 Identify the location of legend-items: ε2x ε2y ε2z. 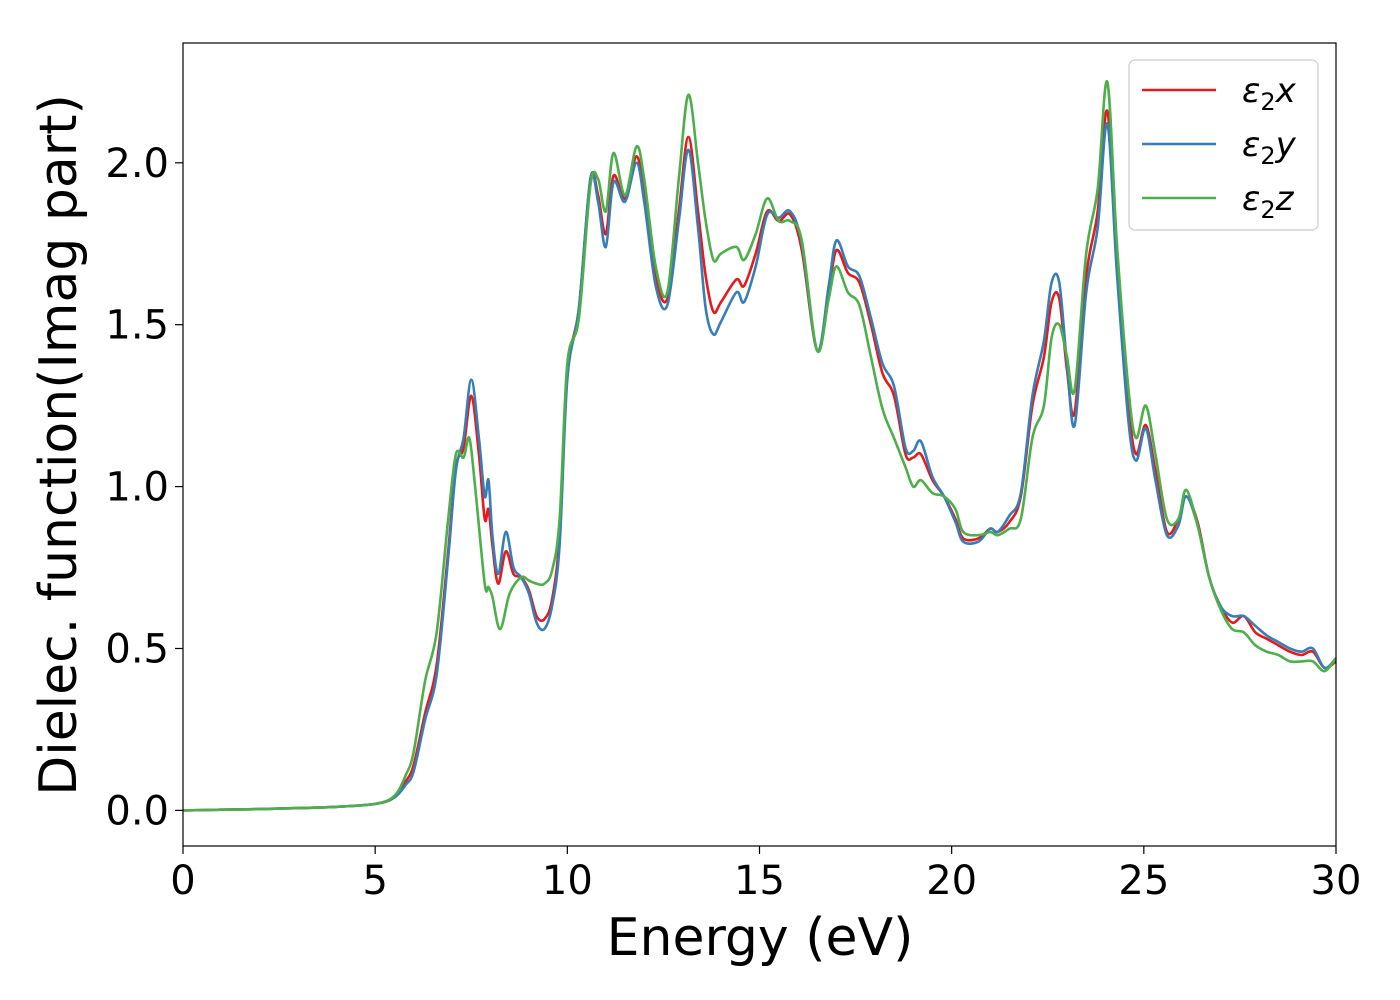
(1219, 147).